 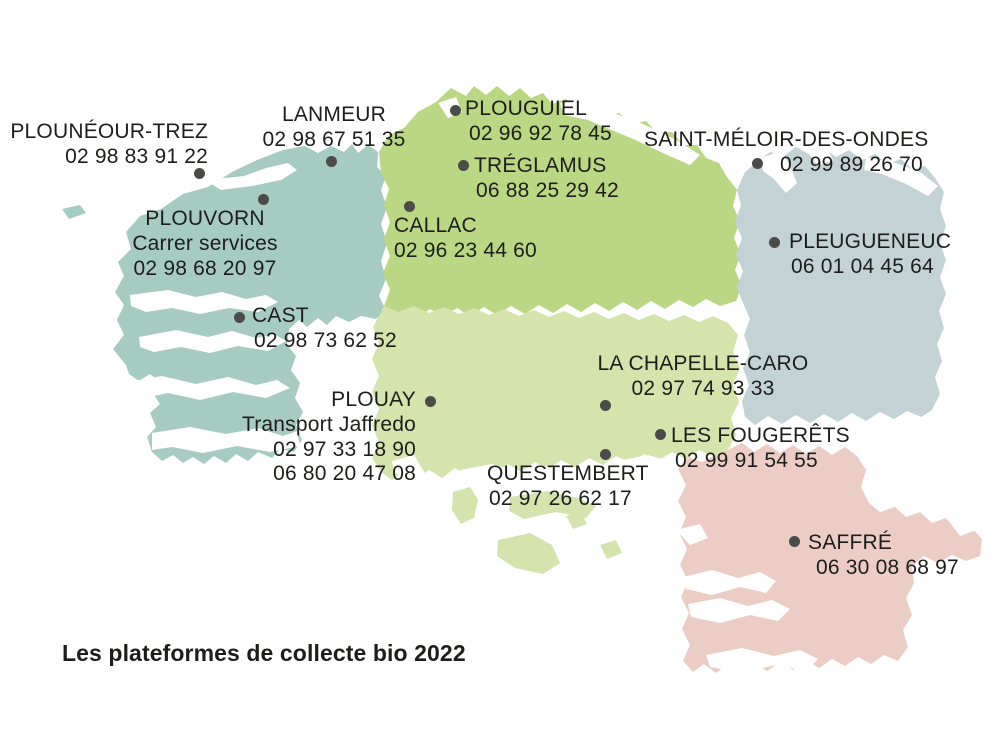 What do you see at coordinates (465, 505) in the screenshot?
I see `morbihan-island-quiberon` at bounding box center [465, 505].